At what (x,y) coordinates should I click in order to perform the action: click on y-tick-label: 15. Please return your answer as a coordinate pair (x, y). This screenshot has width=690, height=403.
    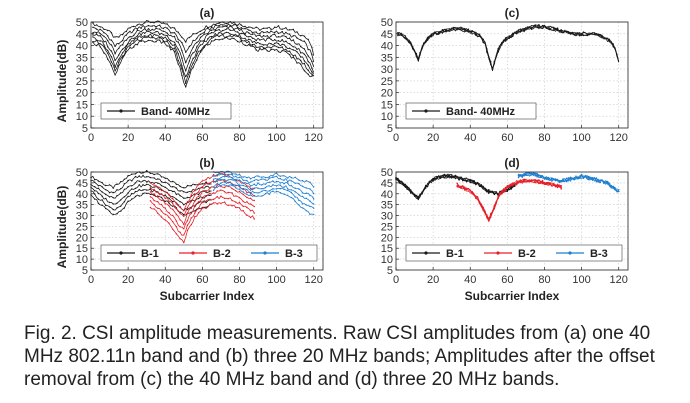
    Looking at the image, I should click on (82, 249).